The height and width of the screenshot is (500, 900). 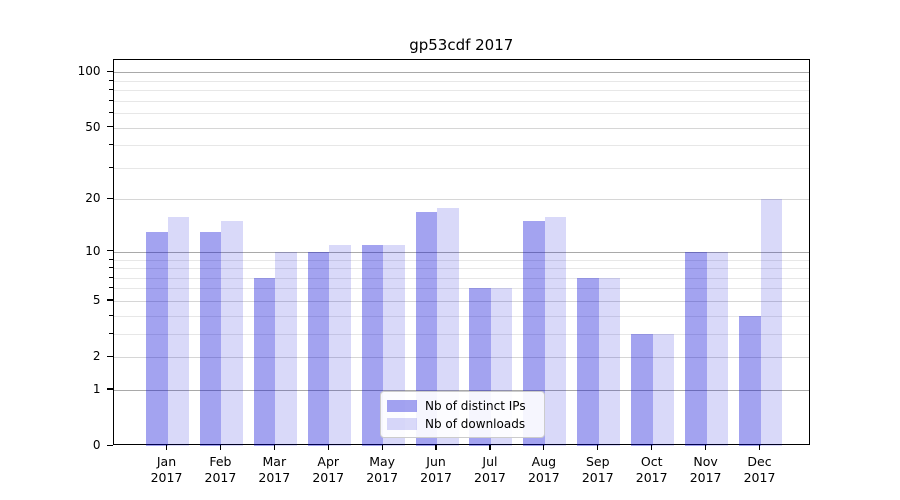 I want to click on y-tick-label: 10, so click(x=93, y=250).